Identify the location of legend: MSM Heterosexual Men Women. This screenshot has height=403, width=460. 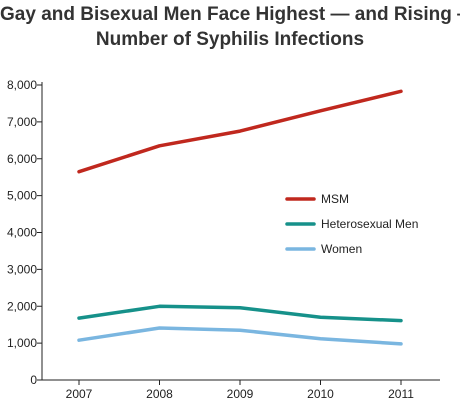
(351, 224).